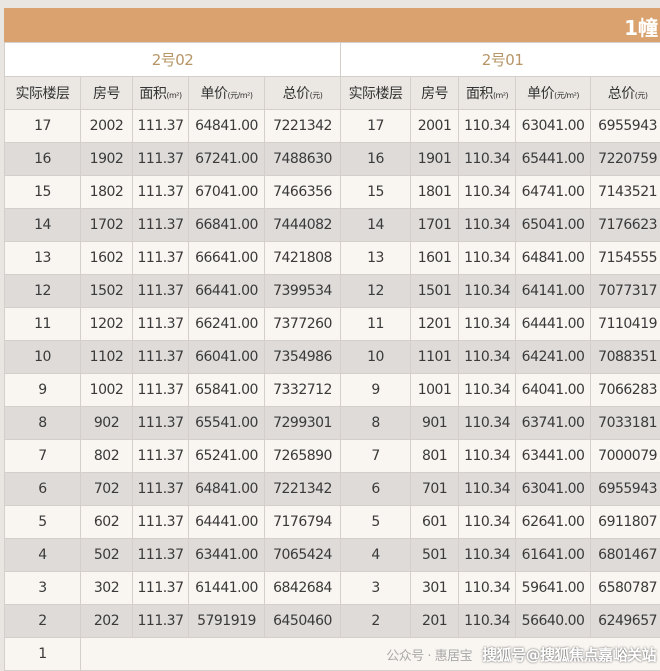 This screenshot has width=660, height=671. I want to click on header-unit: (m²), so click(500, 95).